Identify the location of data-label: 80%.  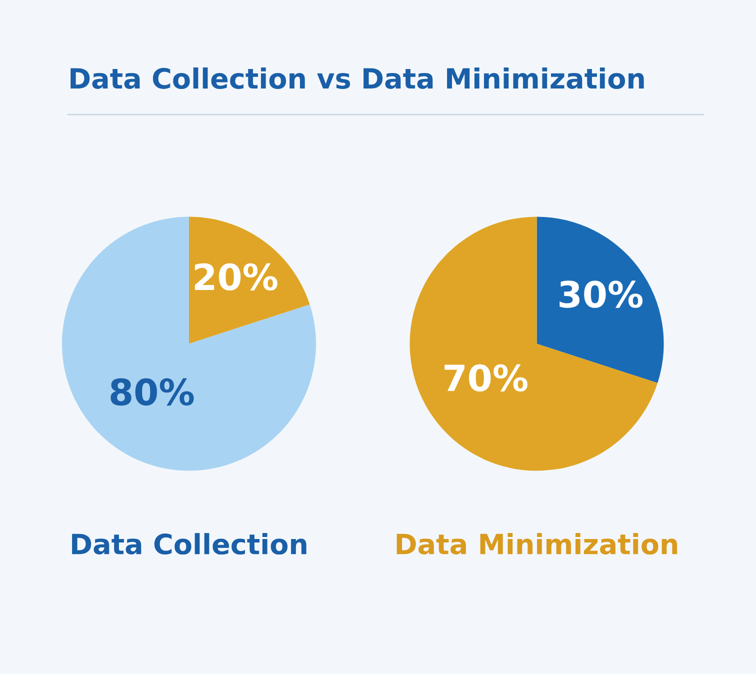
(152, 392).